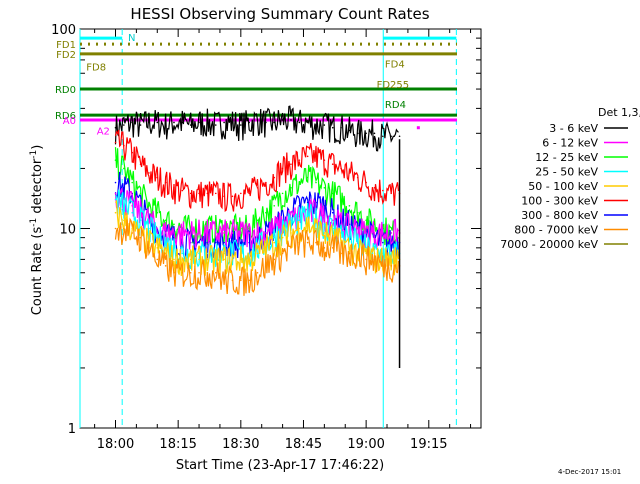  I want to click on flag-label: RD0, so click(65, 90).